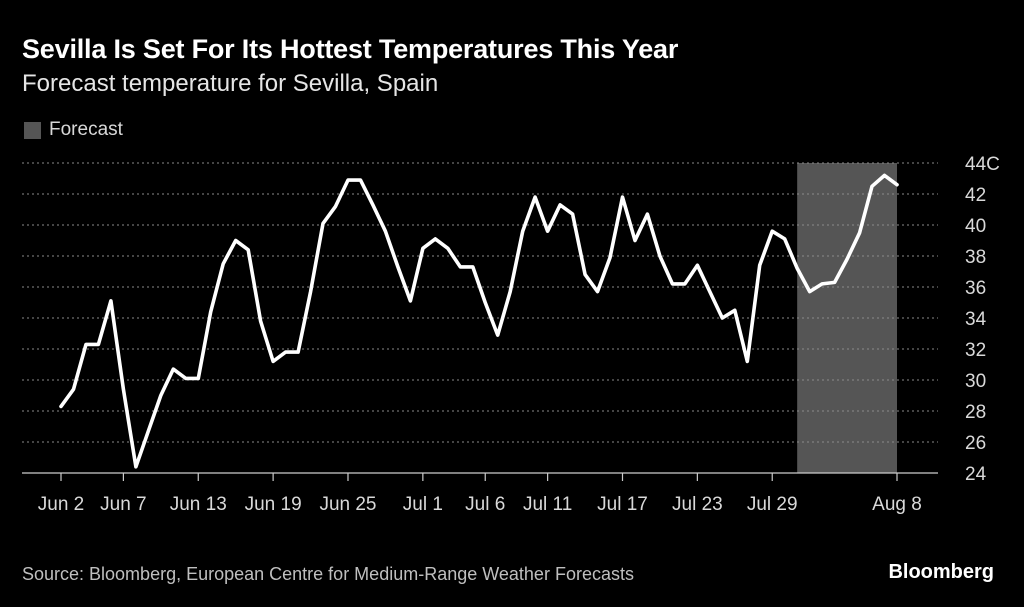 This screenshot has height=607, width=1024. Describe the element at coordinates (975, 288) in the screenshot. I see `y-tick-label: 36` at that location.